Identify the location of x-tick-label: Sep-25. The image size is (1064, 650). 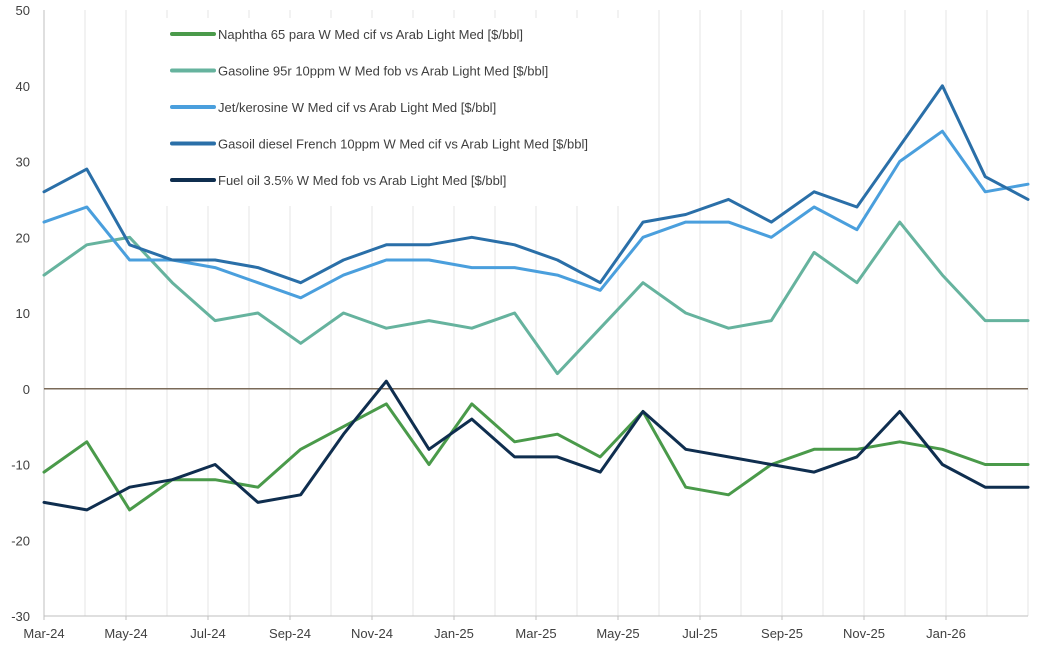
(782, 633).